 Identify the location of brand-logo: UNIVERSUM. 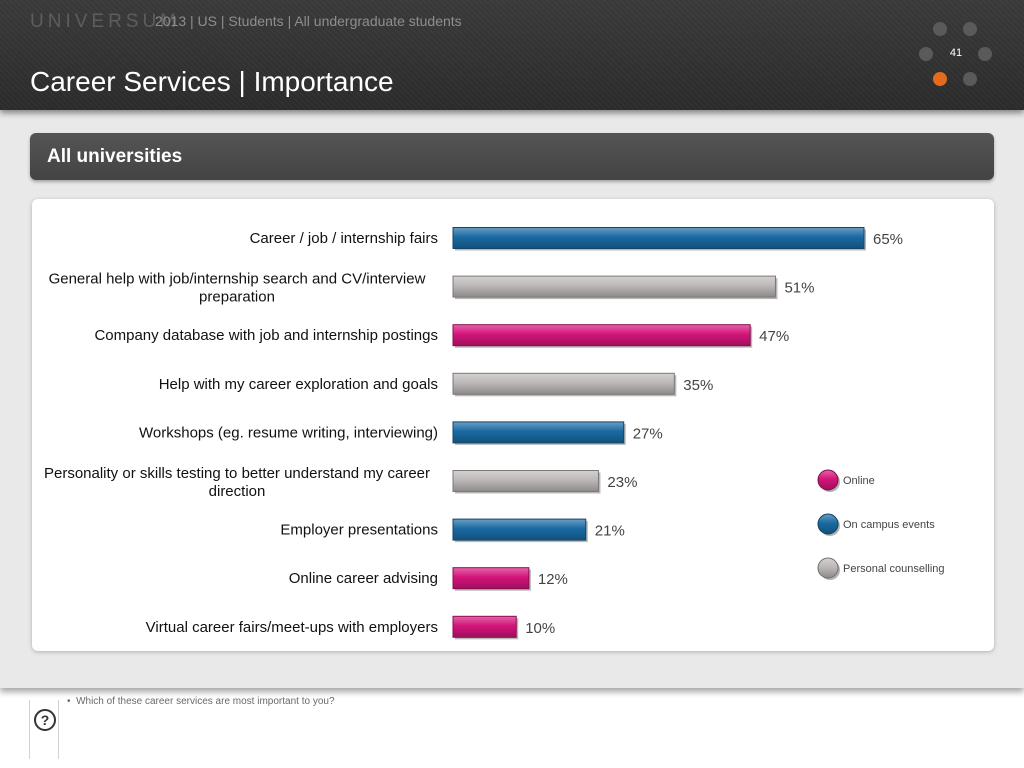
(105, 21).